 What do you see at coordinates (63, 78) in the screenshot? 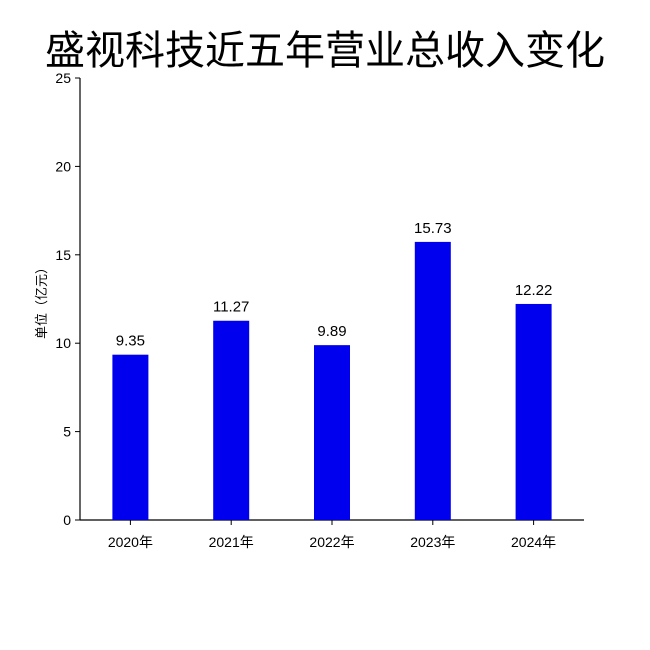
I see `y-tick-label: 25` at bounding box center [63, 78].